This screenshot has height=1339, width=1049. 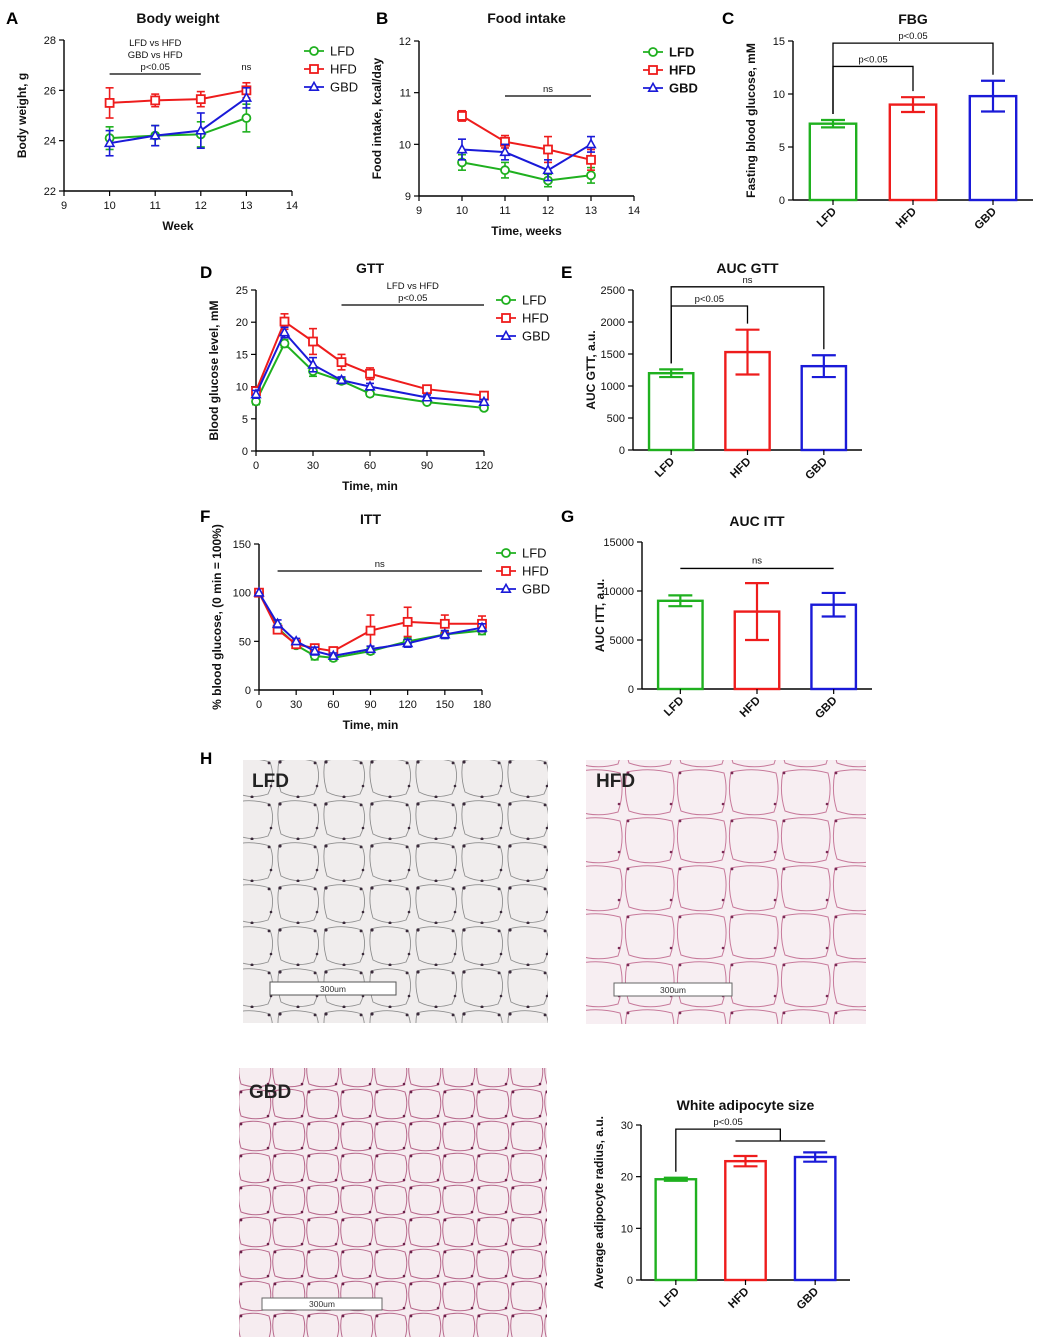 What do you see at coordinates (526, 18) in the screenshot?
I see `chart-title: Food intake` at bounding box center [526, 18].